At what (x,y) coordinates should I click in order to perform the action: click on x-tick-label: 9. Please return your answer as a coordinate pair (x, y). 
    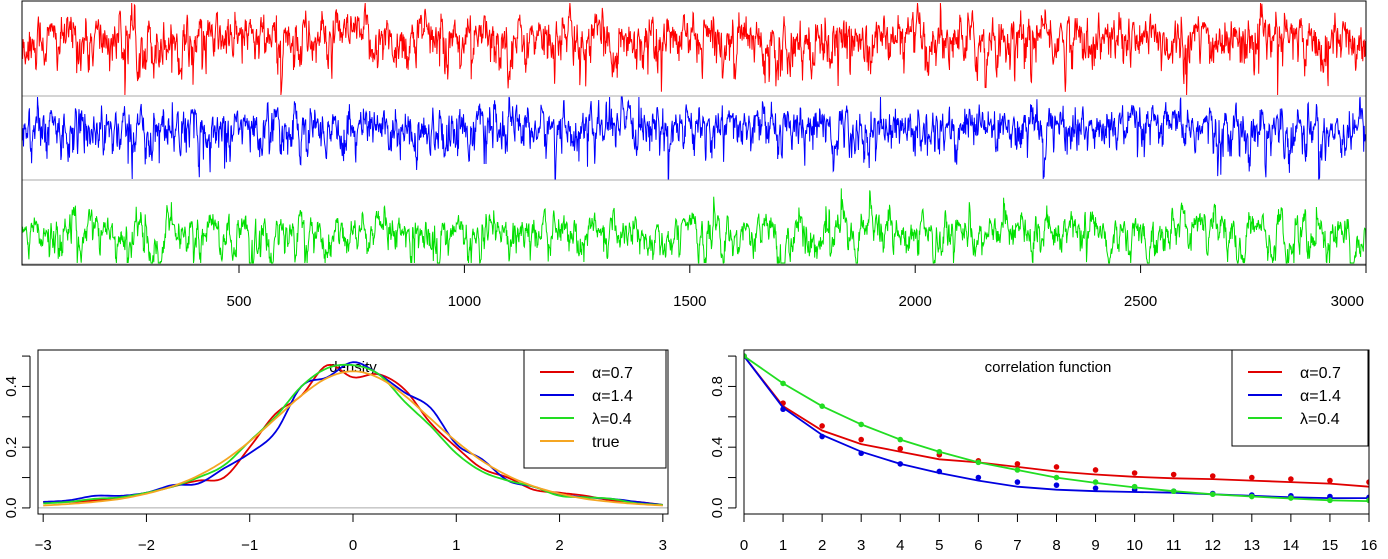
    Looking at the image, I should click on (1095, 545).